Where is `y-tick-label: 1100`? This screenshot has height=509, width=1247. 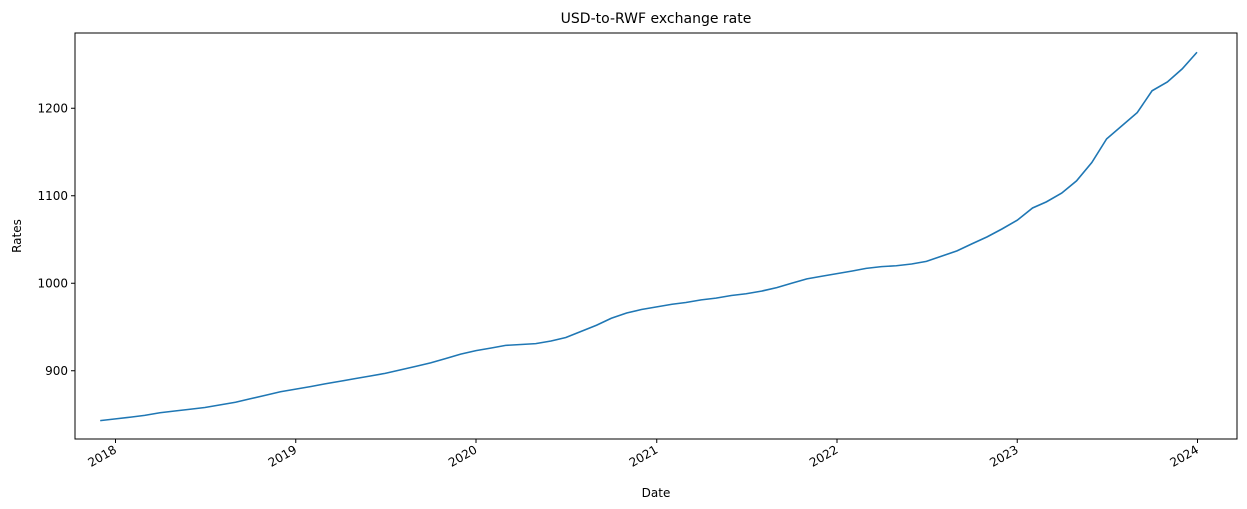 y-tick-label: 1100 is located at coordinates (52, 196).